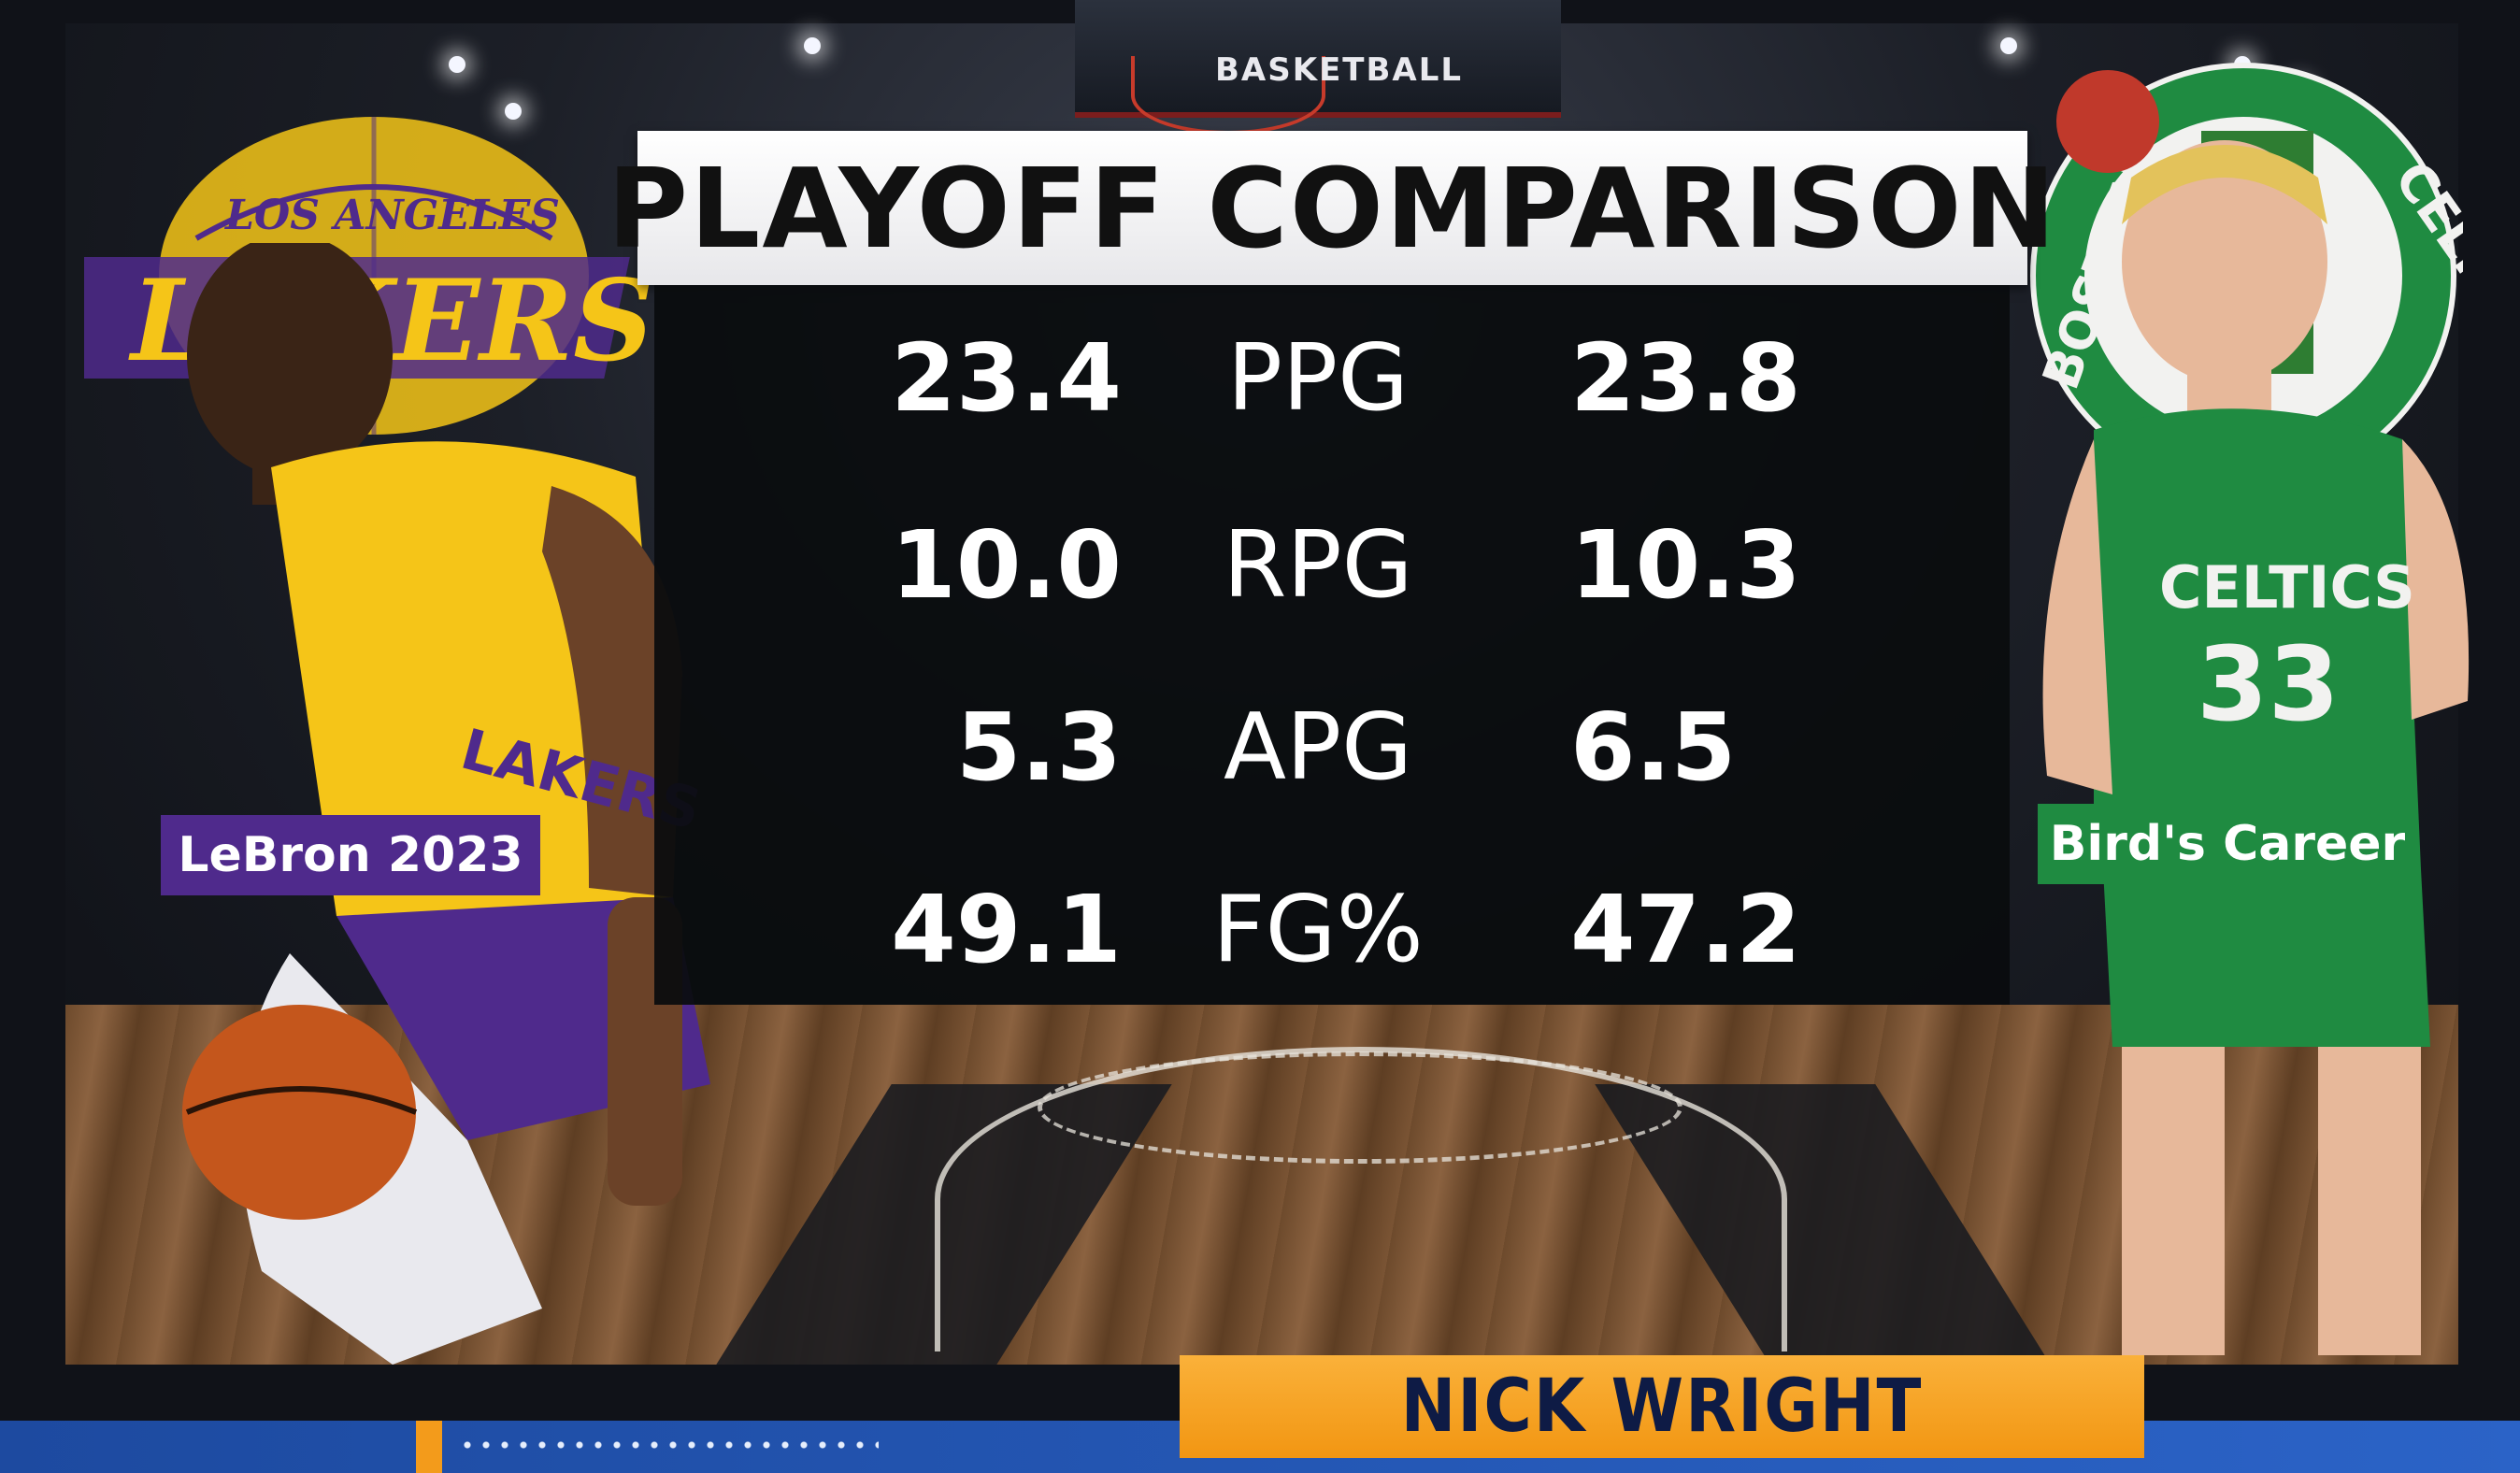 Image resolution: width=2520 pixels, height=1473 pixels. What do you see at coordinates (2287, 588) in the screenshot?
I see `bird-jersey-text: CELTICS` at bounding box center [2287, 588].